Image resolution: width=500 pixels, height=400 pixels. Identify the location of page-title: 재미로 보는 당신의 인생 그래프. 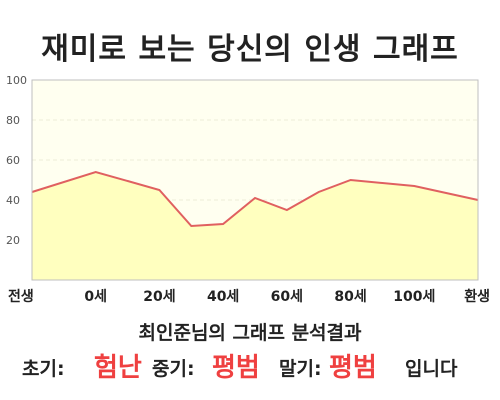
(250, 49).